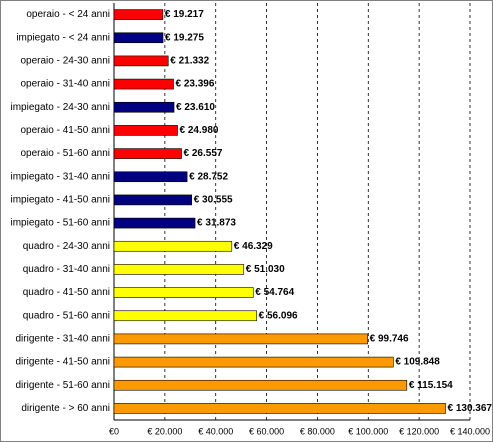 This screenshot has width=493, height=442. Describe the element at coordinates (65, 408) in the screenshot. I see `y-tick-label: dirigente - > 60 anni` at that location.